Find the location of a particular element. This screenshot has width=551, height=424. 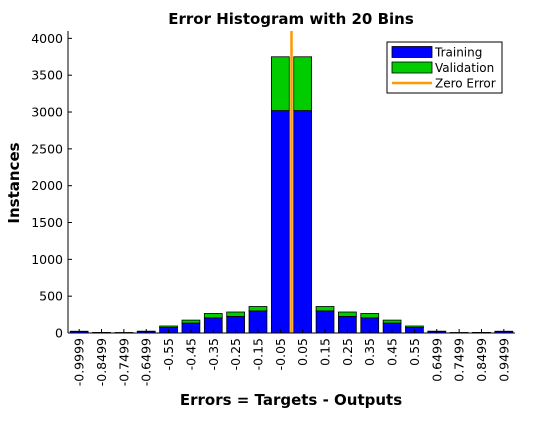

y-tick-label: 3000 is located at coordinates (47, 112).